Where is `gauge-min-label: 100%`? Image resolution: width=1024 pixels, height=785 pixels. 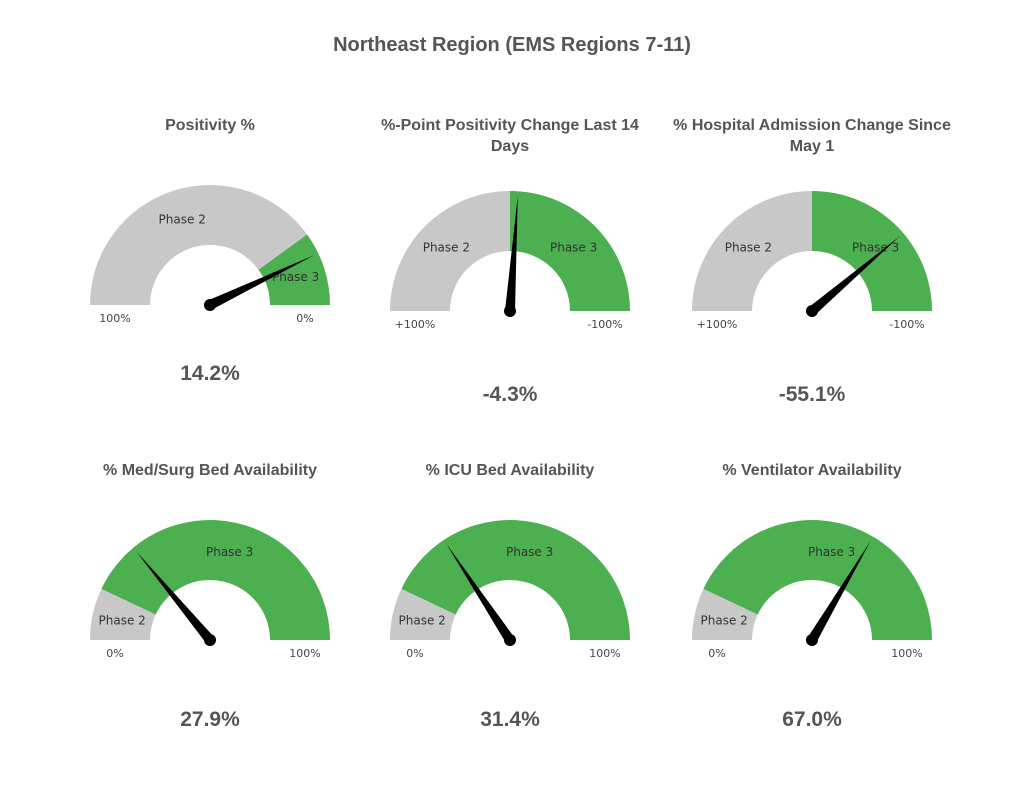
gauge-min-label: 100% is located at coordinates (114, 318).